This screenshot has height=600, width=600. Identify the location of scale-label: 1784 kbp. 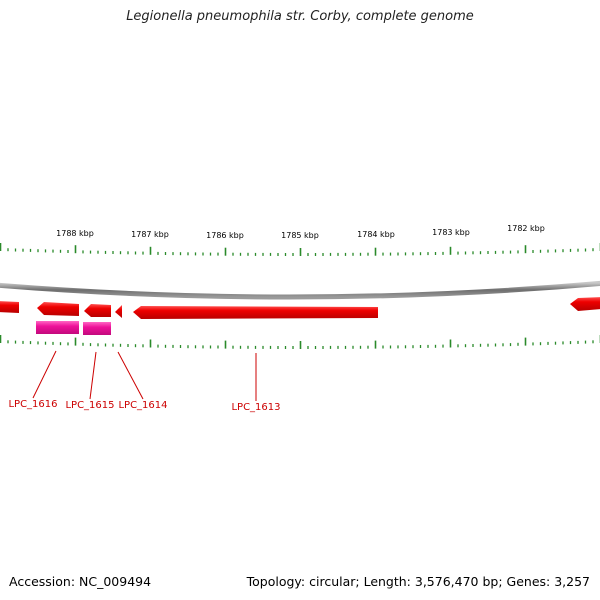
(376, 234).